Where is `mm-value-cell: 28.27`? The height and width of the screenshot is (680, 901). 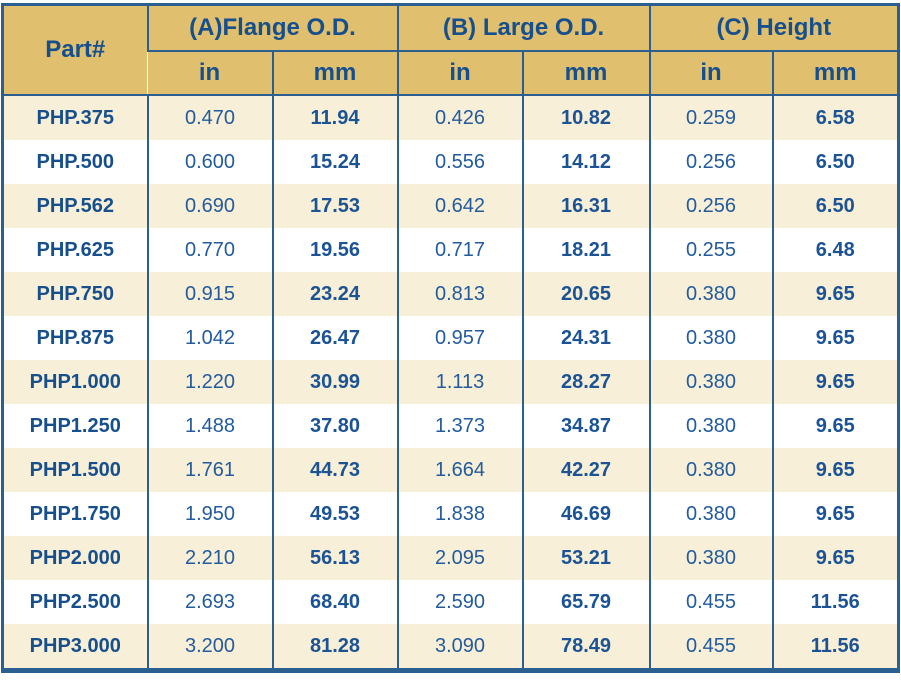 mm-value-cell: 28.27 is located at coordinates (585, 382).